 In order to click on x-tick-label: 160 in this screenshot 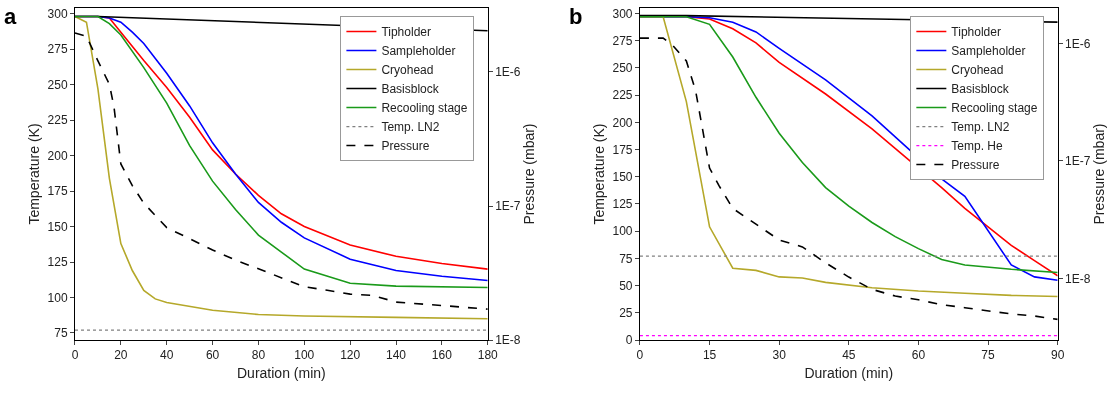, I will do `click(442, 355)`.